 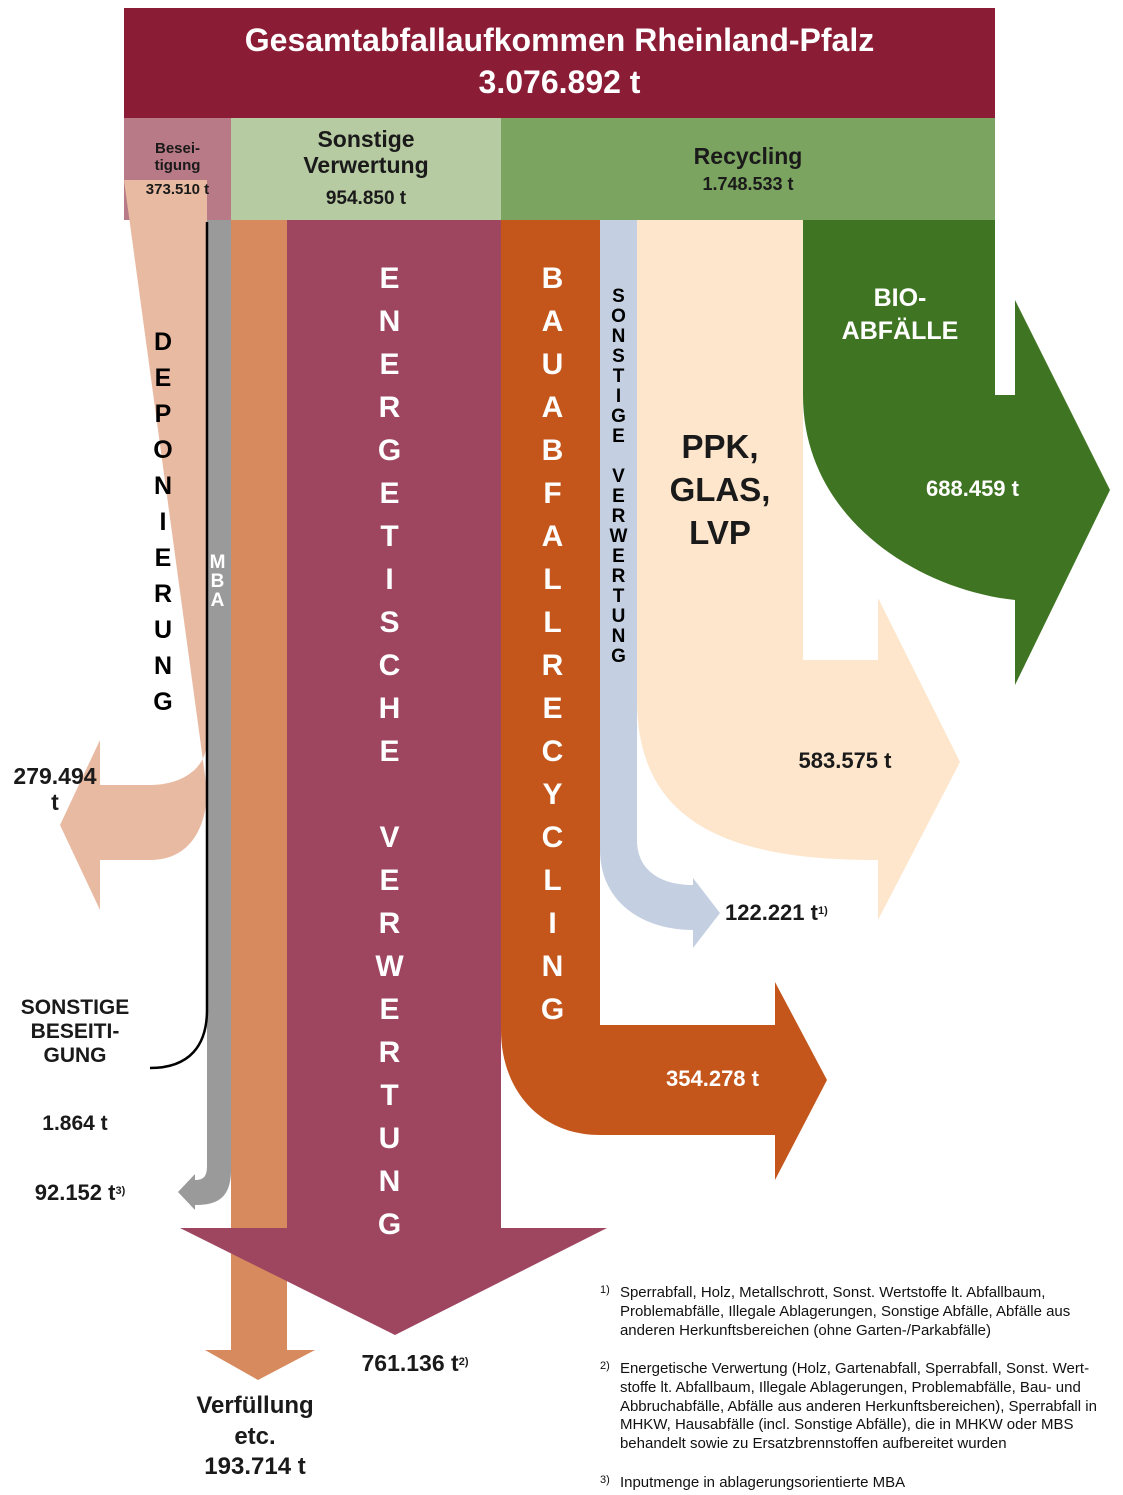 What do you see at coordinates (748, 156) in the screenshot?
I see `category-label: Recycling` at bounding box center [748, 156].